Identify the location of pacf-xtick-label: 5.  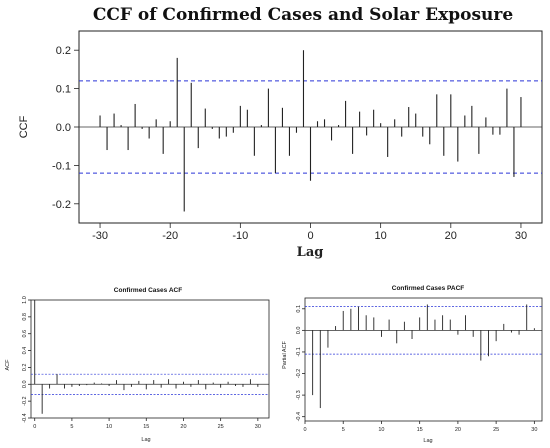
(343, 430).